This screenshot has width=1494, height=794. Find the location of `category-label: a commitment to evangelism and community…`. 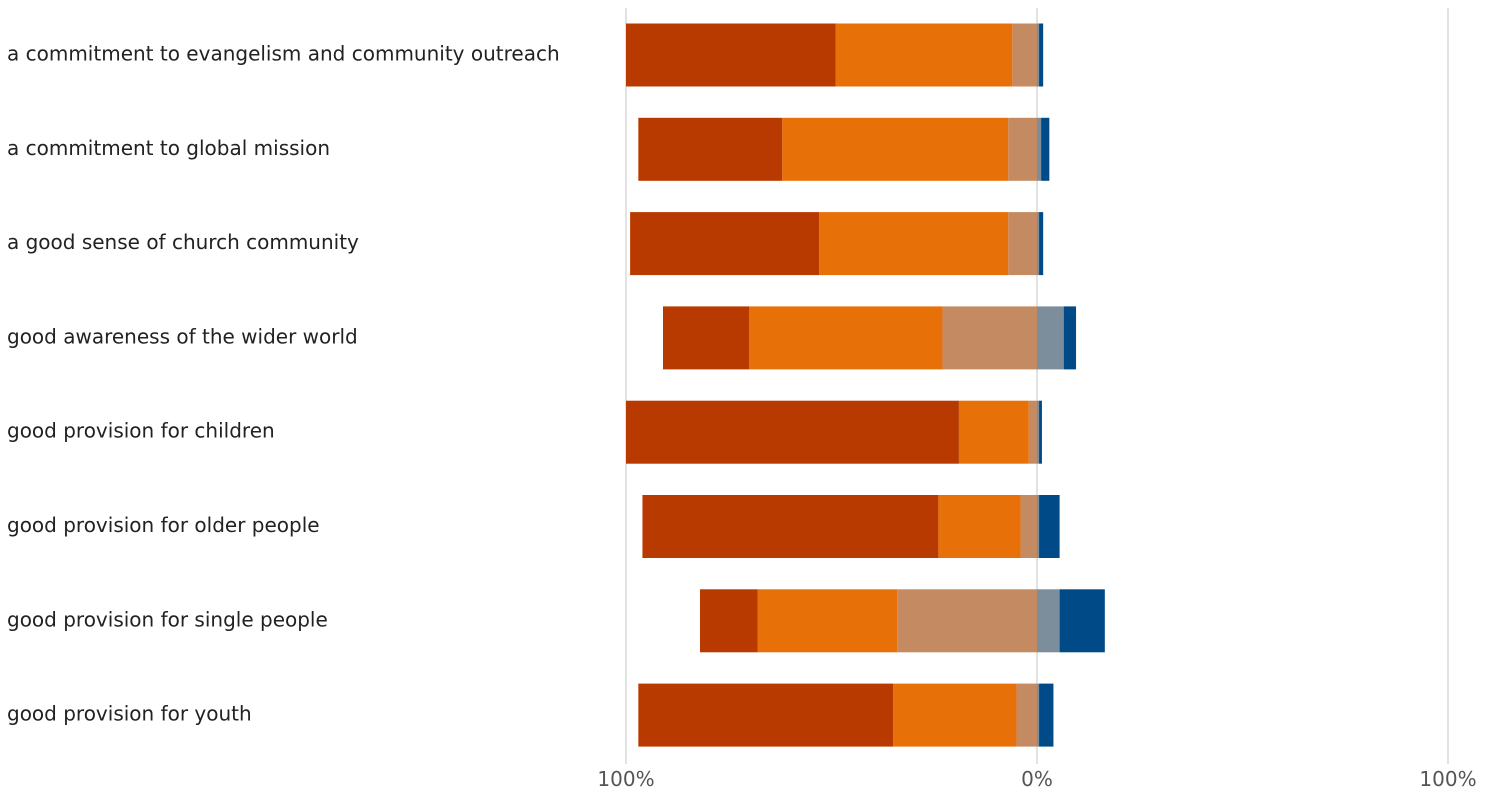

category-label: a commitment to evangelism and community… is located at coordinates (283, 54).